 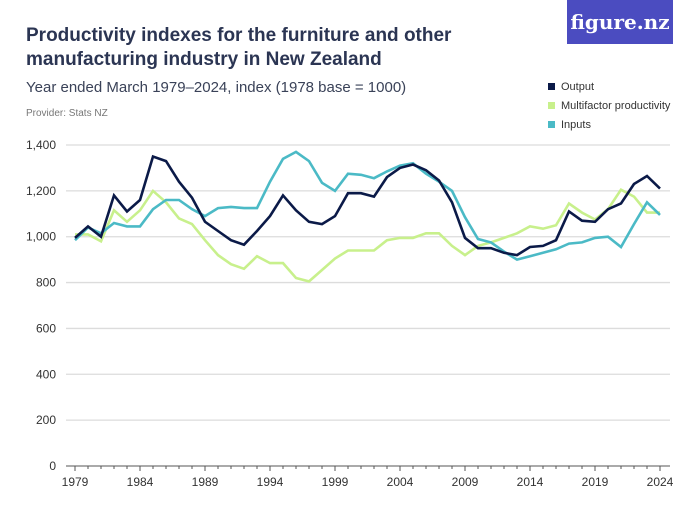 I want to click on y-tick-label: 0, so click(x=52, y=466).